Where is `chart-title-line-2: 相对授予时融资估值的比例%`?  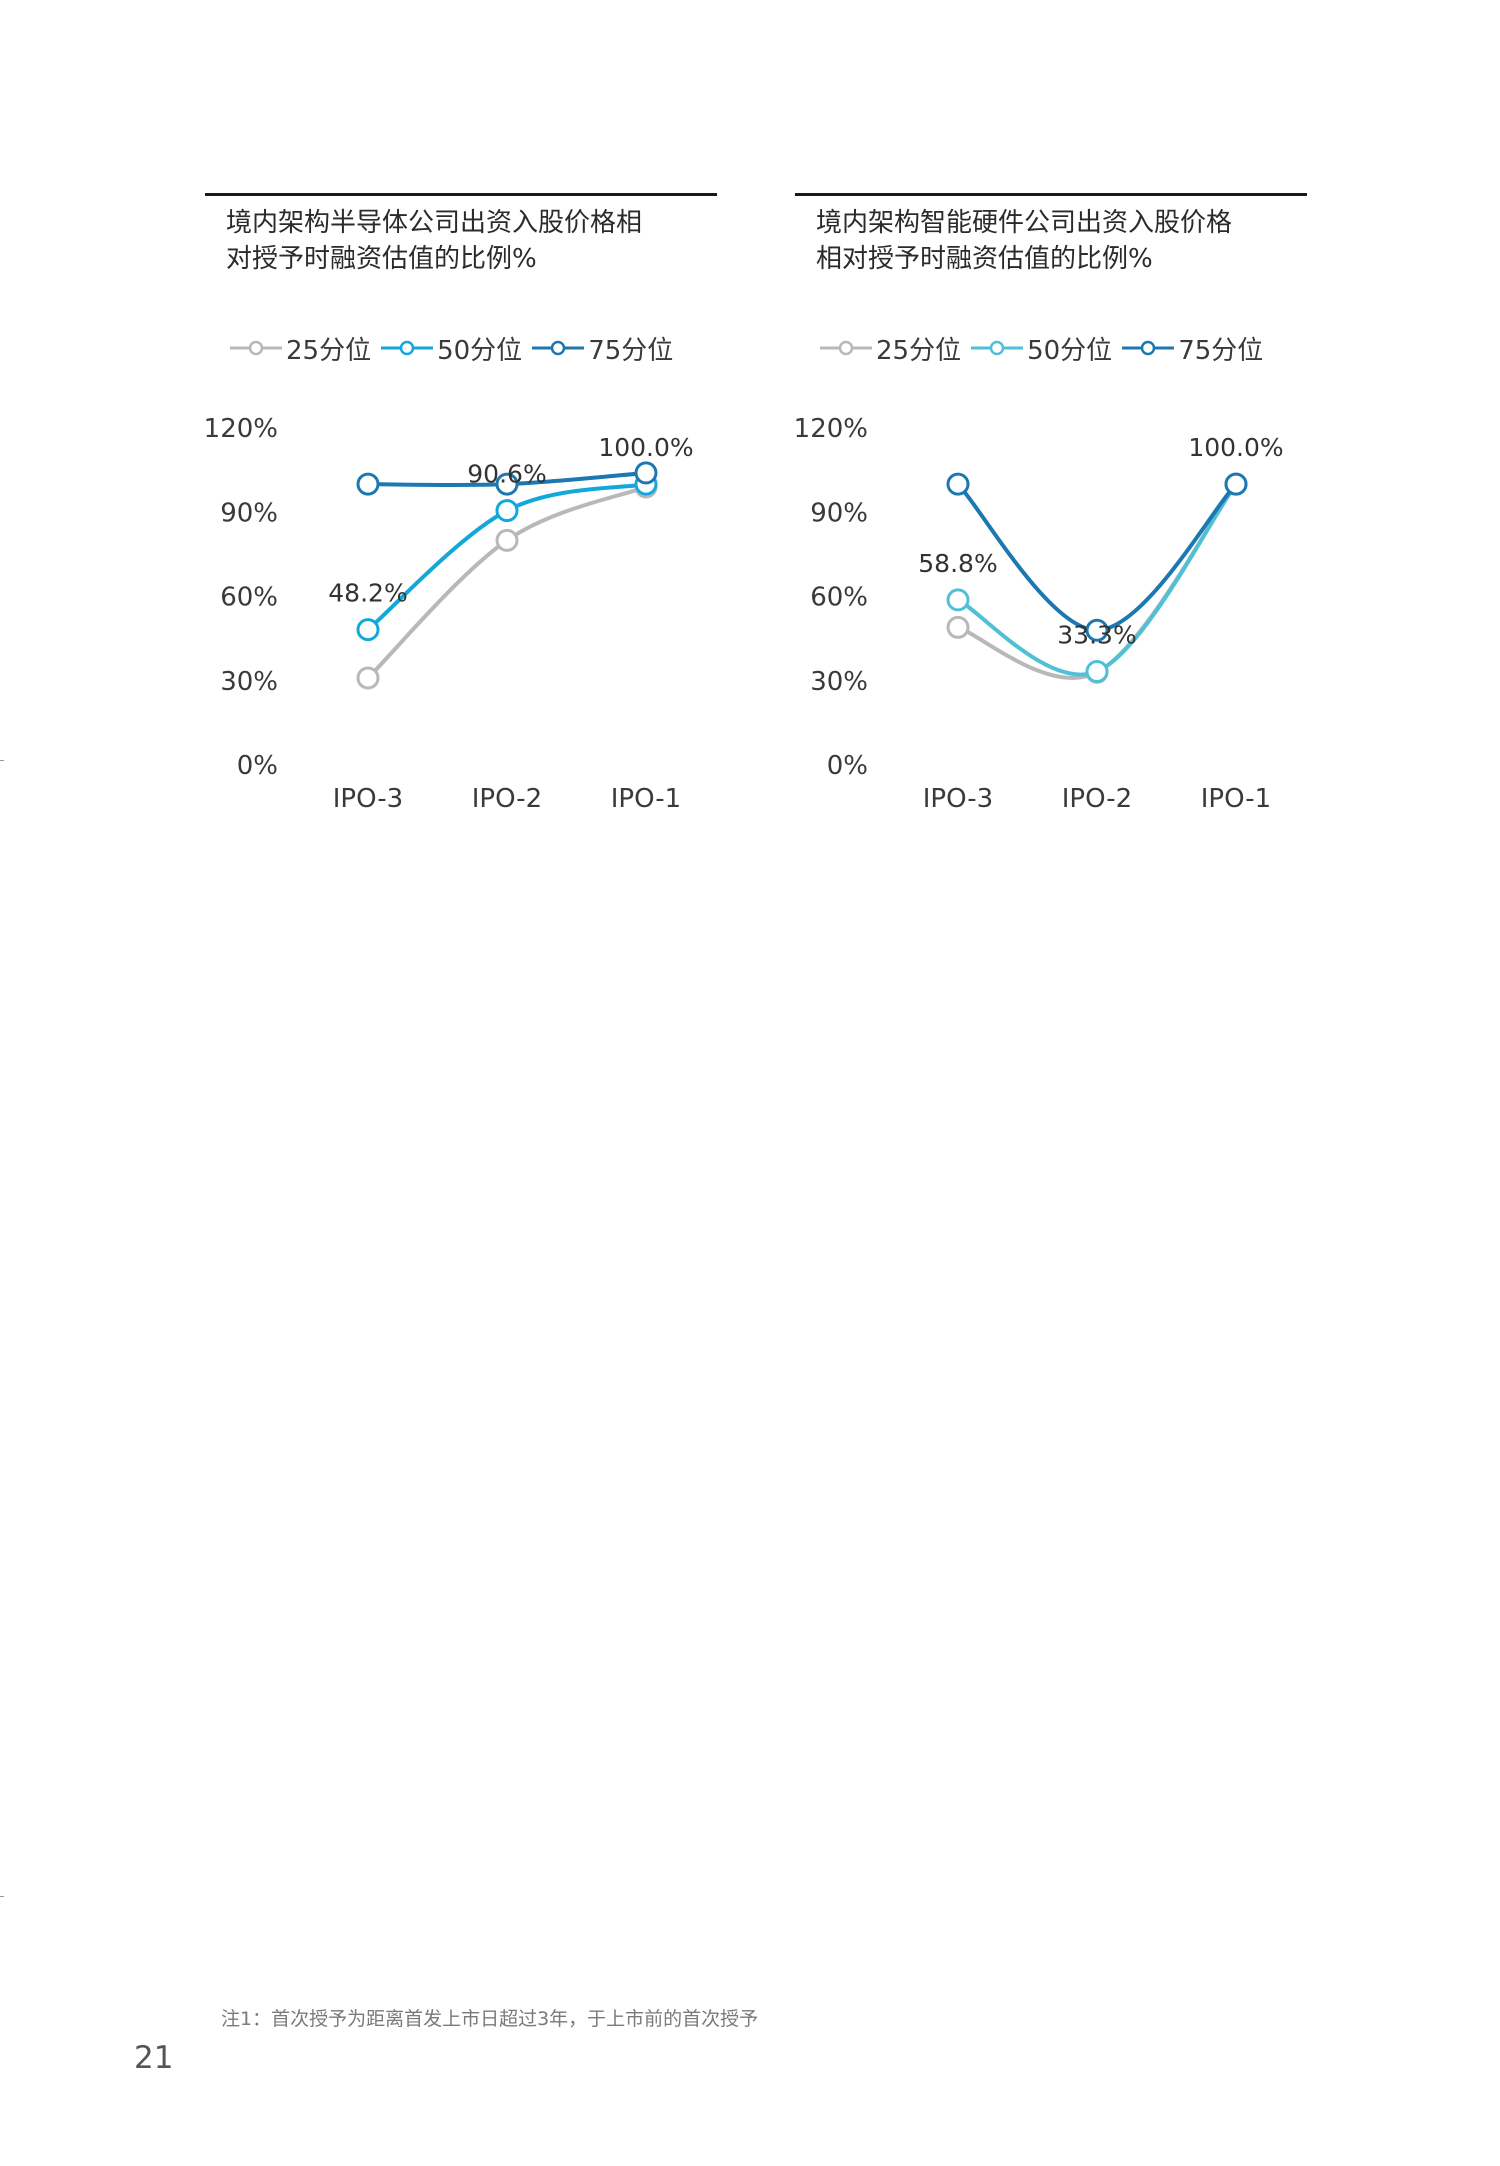
chart-title-line-2: 相对授予时融资估值的比例% is located at coordinates (984, 259).